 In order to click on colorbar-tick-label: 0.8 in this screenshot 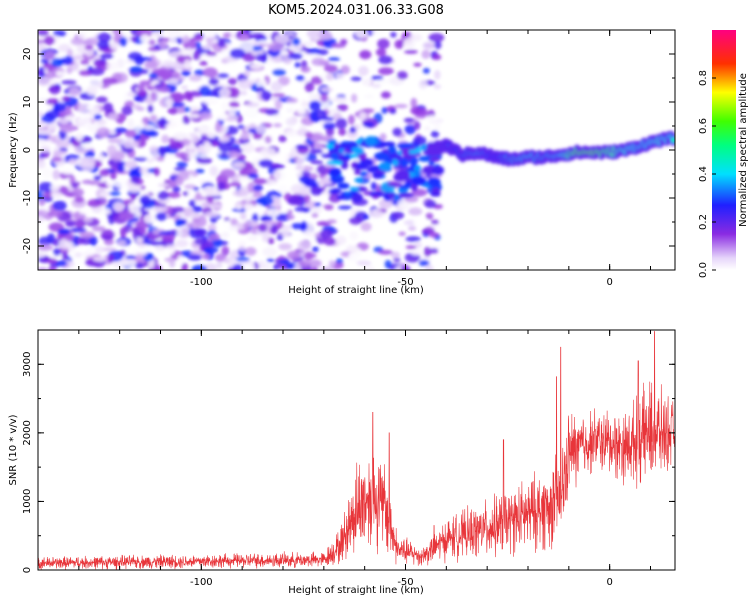, I will do `click(703, 78)`.